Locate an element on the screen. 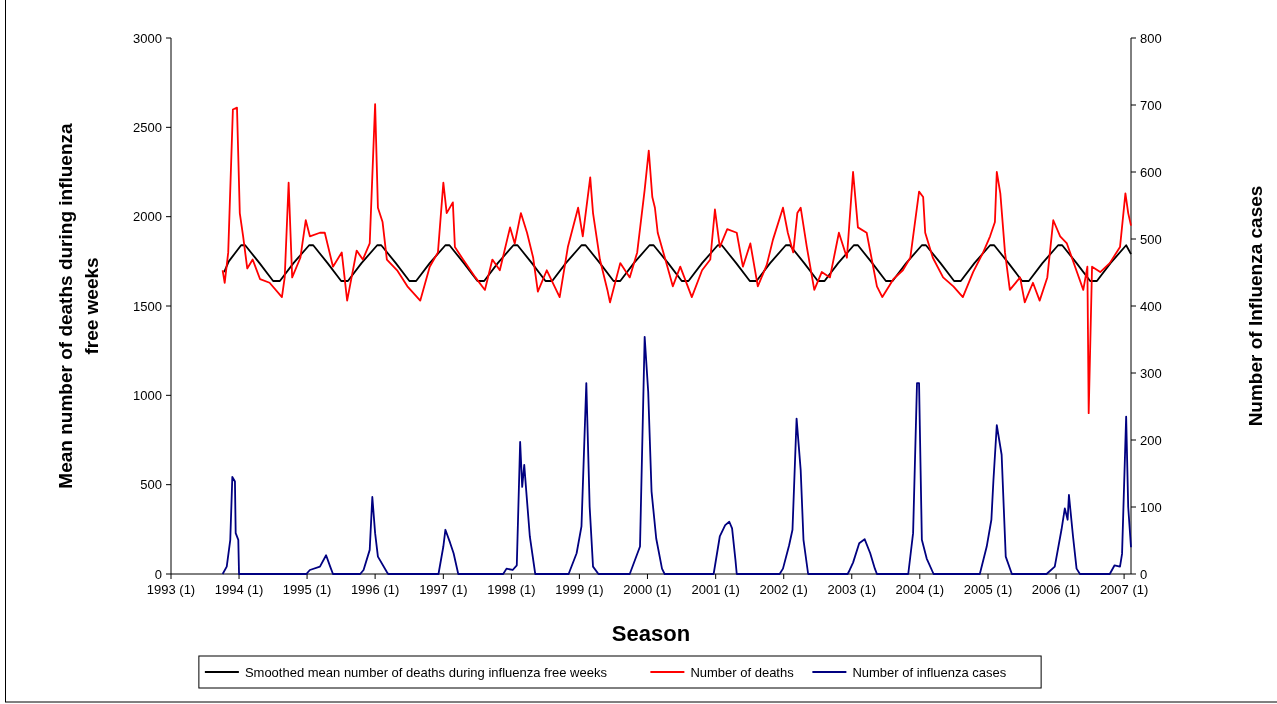 The height and width of the screenshot is (704, 1277). x-tick-label: 2006 (1) is located at coordinates (1056, 589).